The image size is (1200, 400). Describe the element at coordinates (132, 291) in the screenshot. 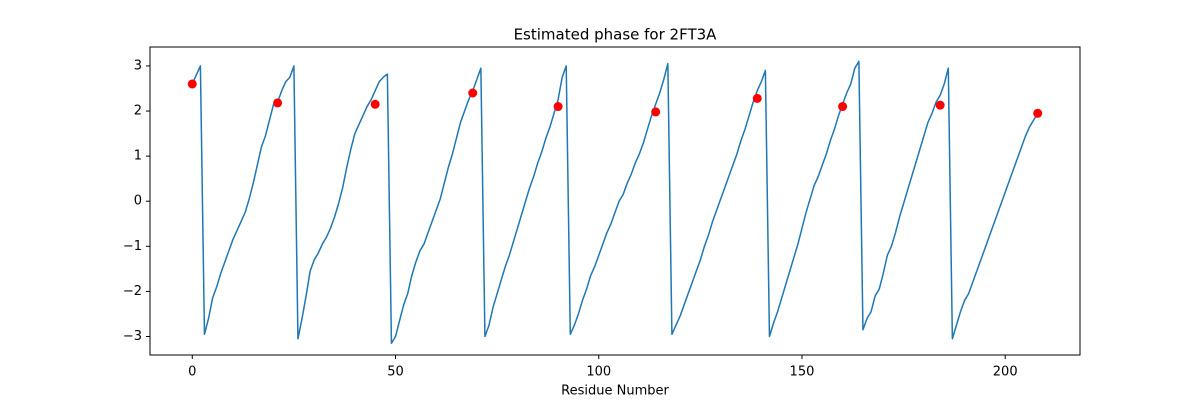

I see `y-tick-label: −2` at that location.